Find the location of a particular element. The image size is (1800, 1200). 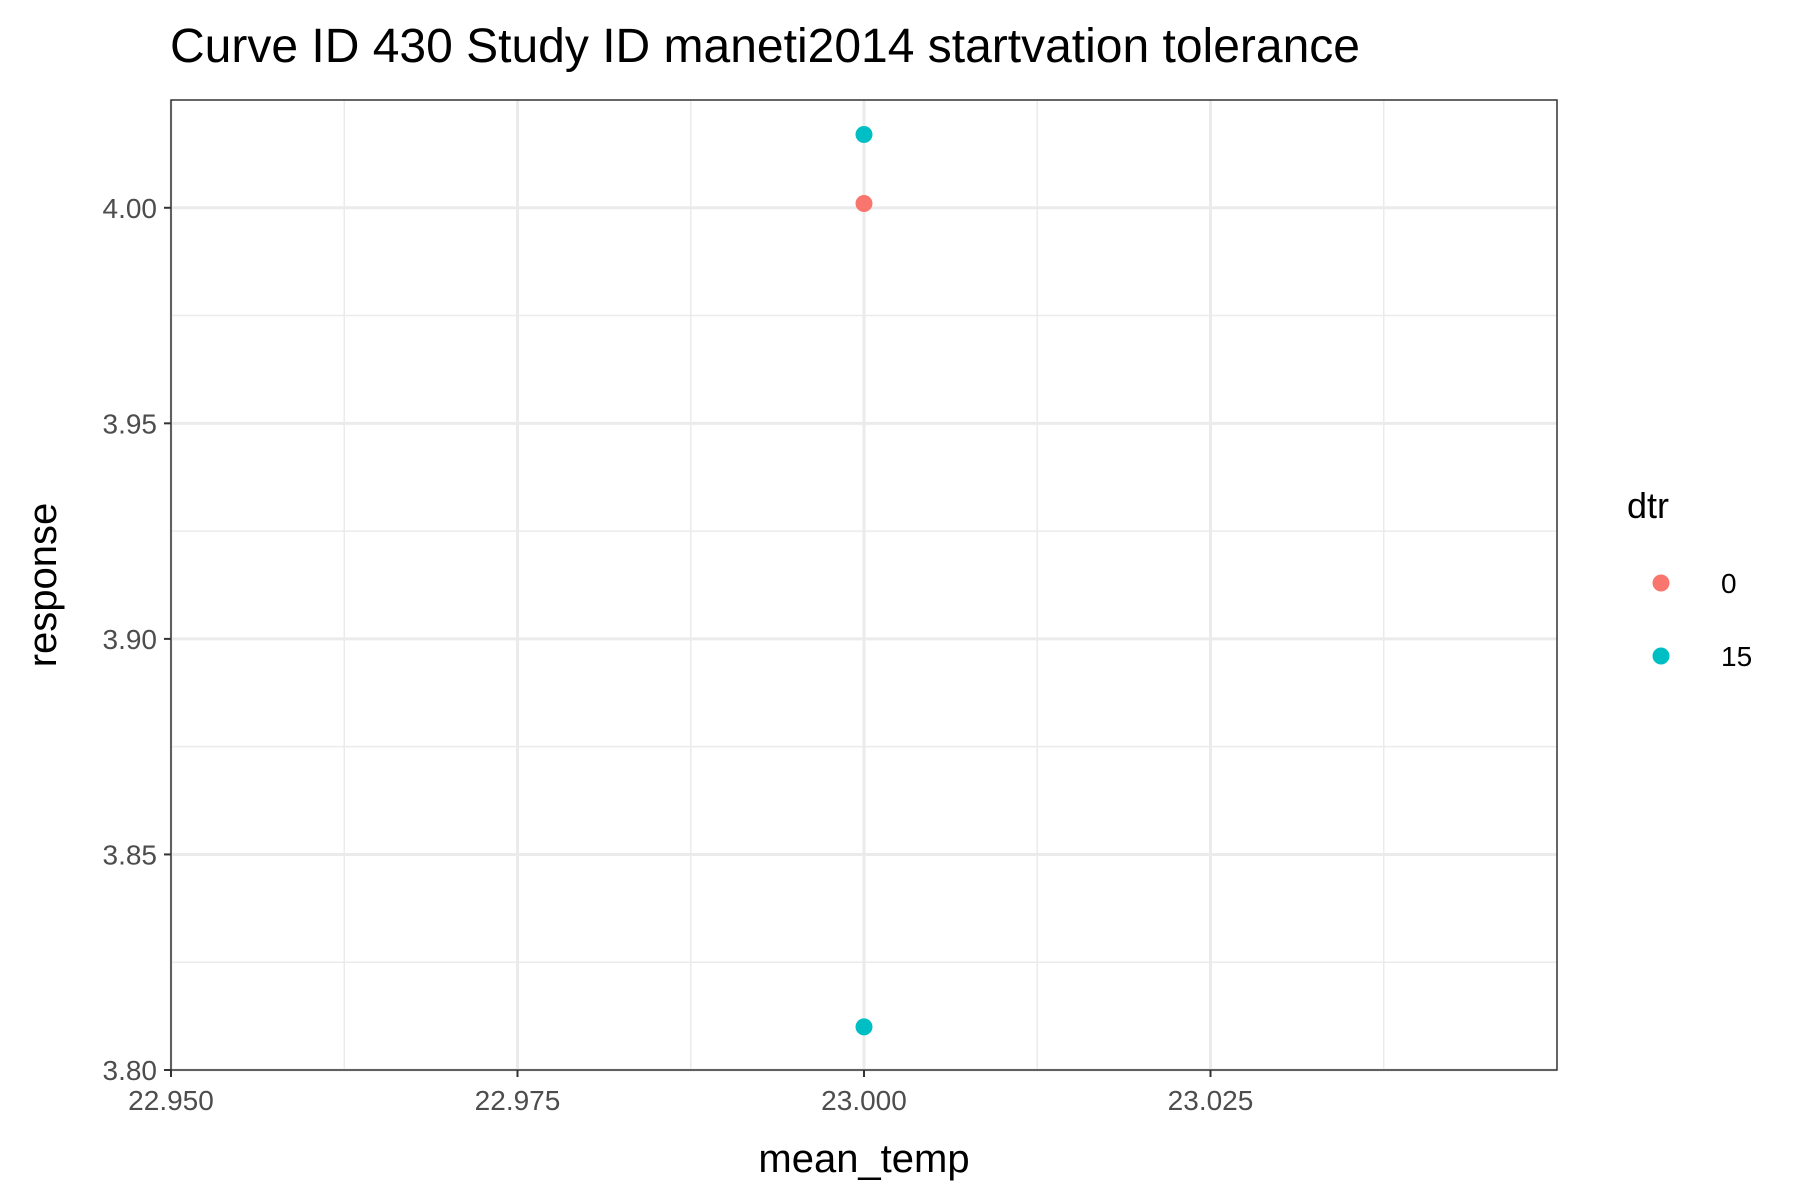

y-tick-label: 3.90 is located at coordinates (130, 639).